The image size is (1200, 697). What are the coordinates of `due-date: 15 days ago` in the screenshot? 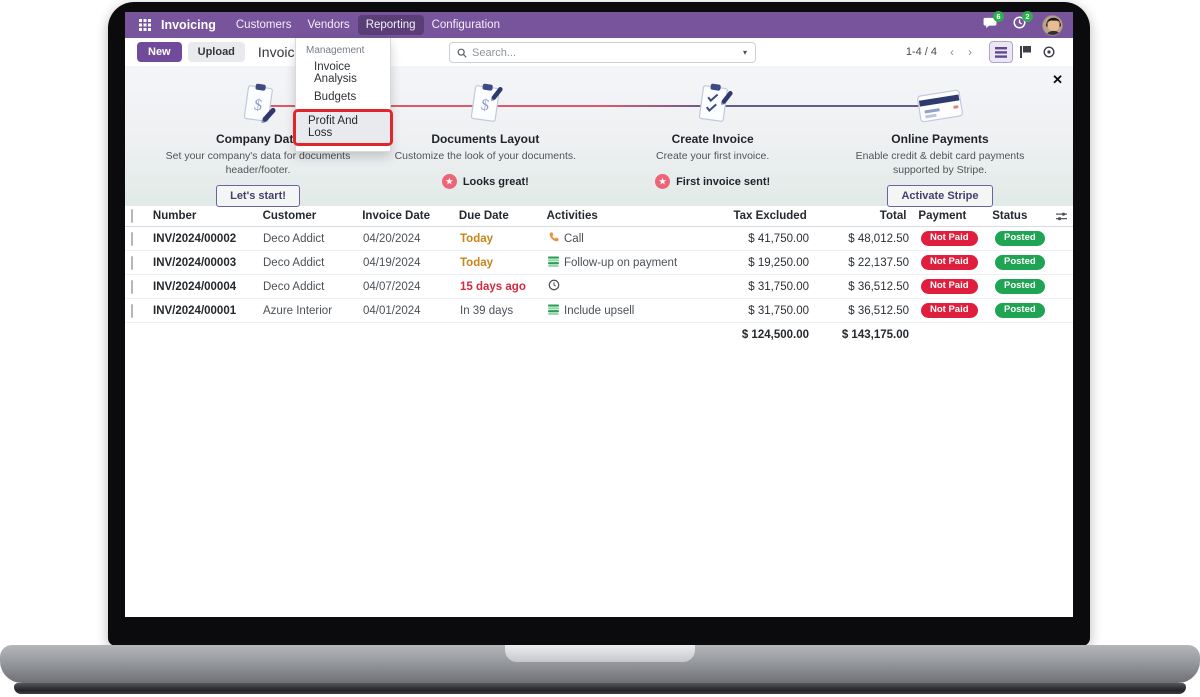 It's located at (493, 286).